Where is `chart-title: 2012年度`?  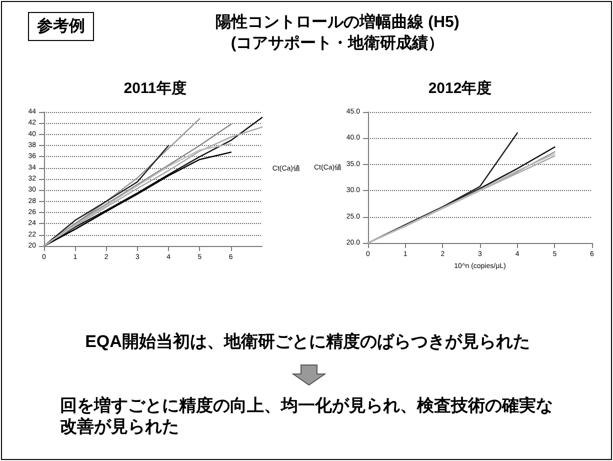
chart-title: 2012年度 is located at coordinates (460, 88).